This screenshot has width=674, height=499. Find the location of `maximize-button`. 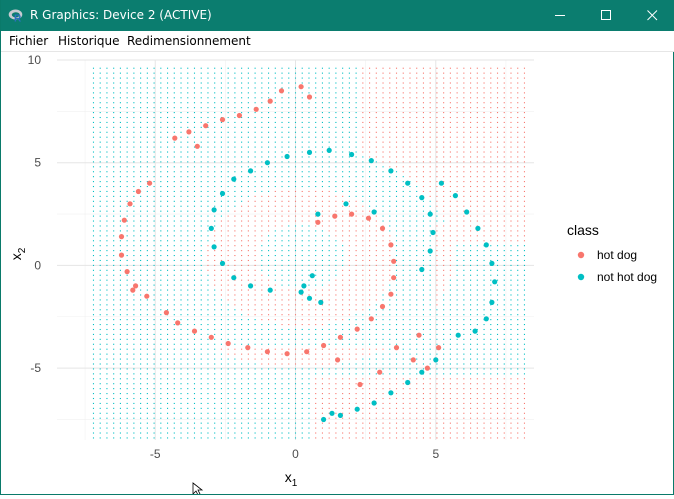

maximize-button is located at coordinates (606, 15).